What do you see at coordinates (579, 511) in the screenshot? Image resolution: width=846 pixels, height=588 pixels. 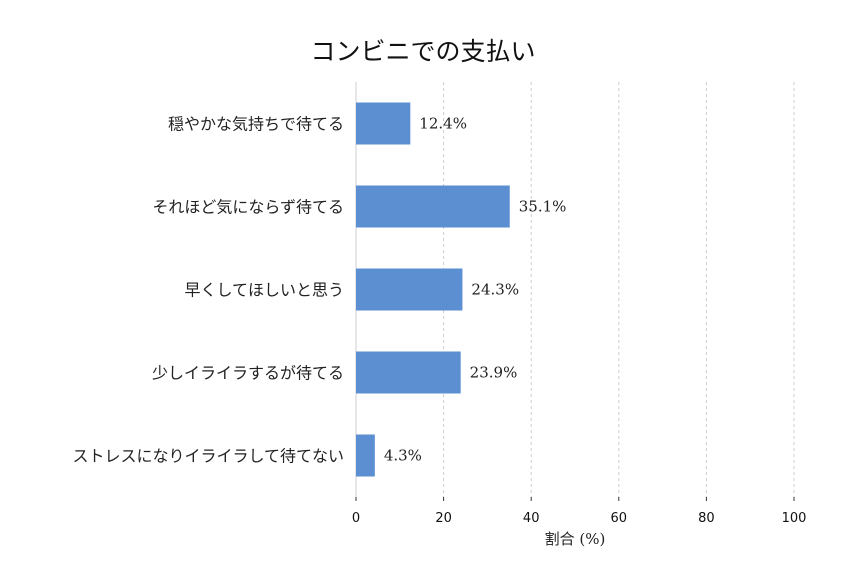 I see `x-axis-ticks: 0 20 40 60 80 100` at bounding box center [579, 511].